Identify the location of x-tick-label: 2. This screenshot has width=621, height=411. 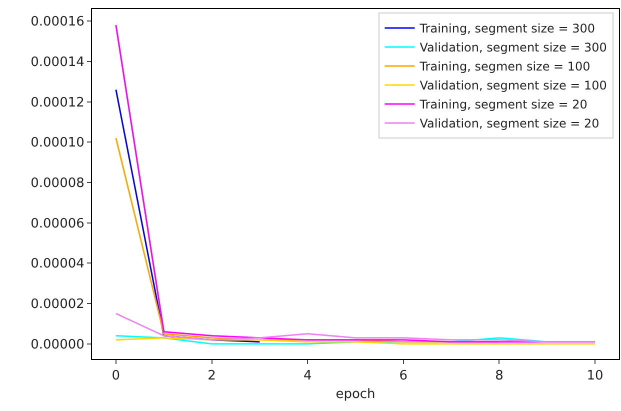
(212, 376).